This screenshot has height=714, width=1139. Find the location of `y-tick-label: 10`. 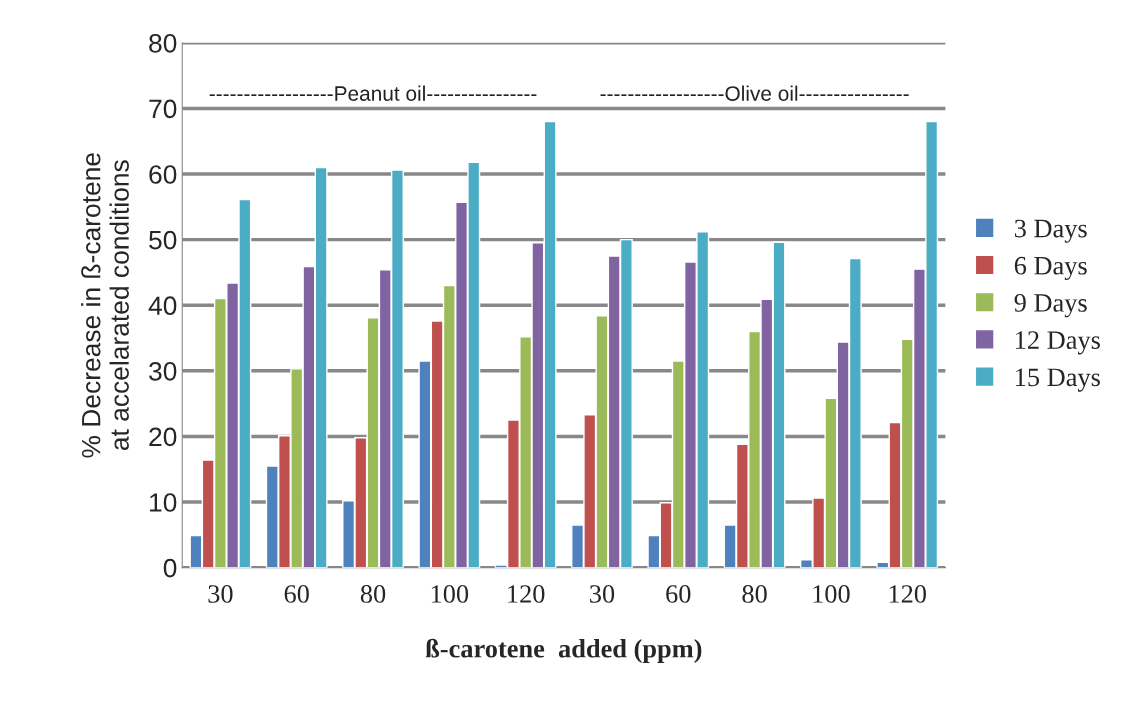

y-tick-label: 10 is located at coordinates (163, 502).